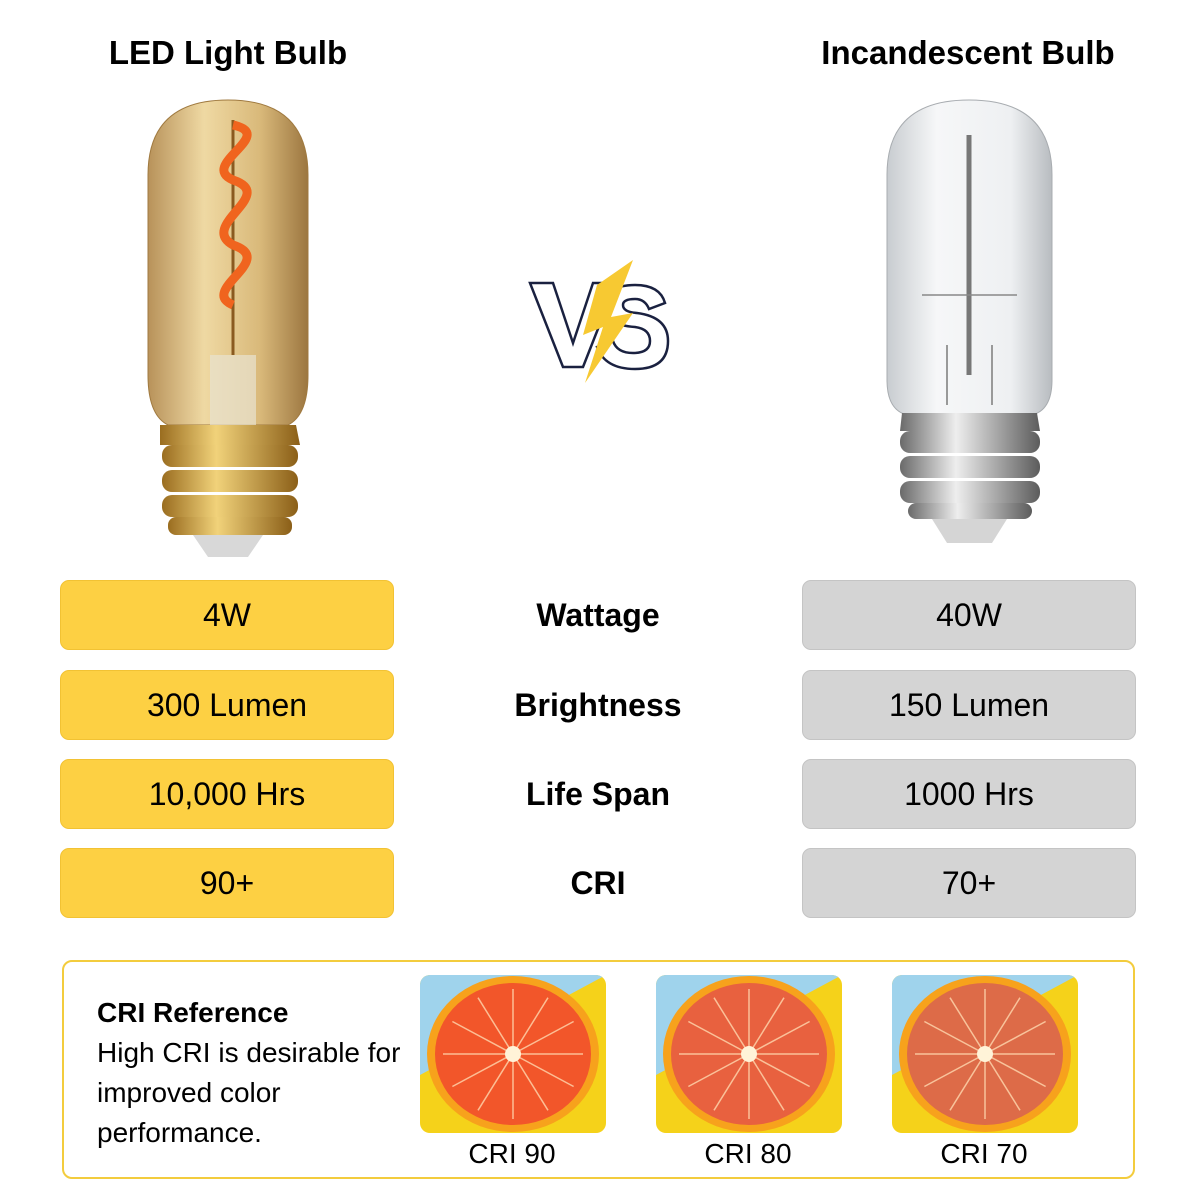 This screenshot has width=1200, height=1200. What do you see at coordinates (597, 793) in the screenshot?
I see `metric-lifespan: Life Span` at bounding box center [597, 793].